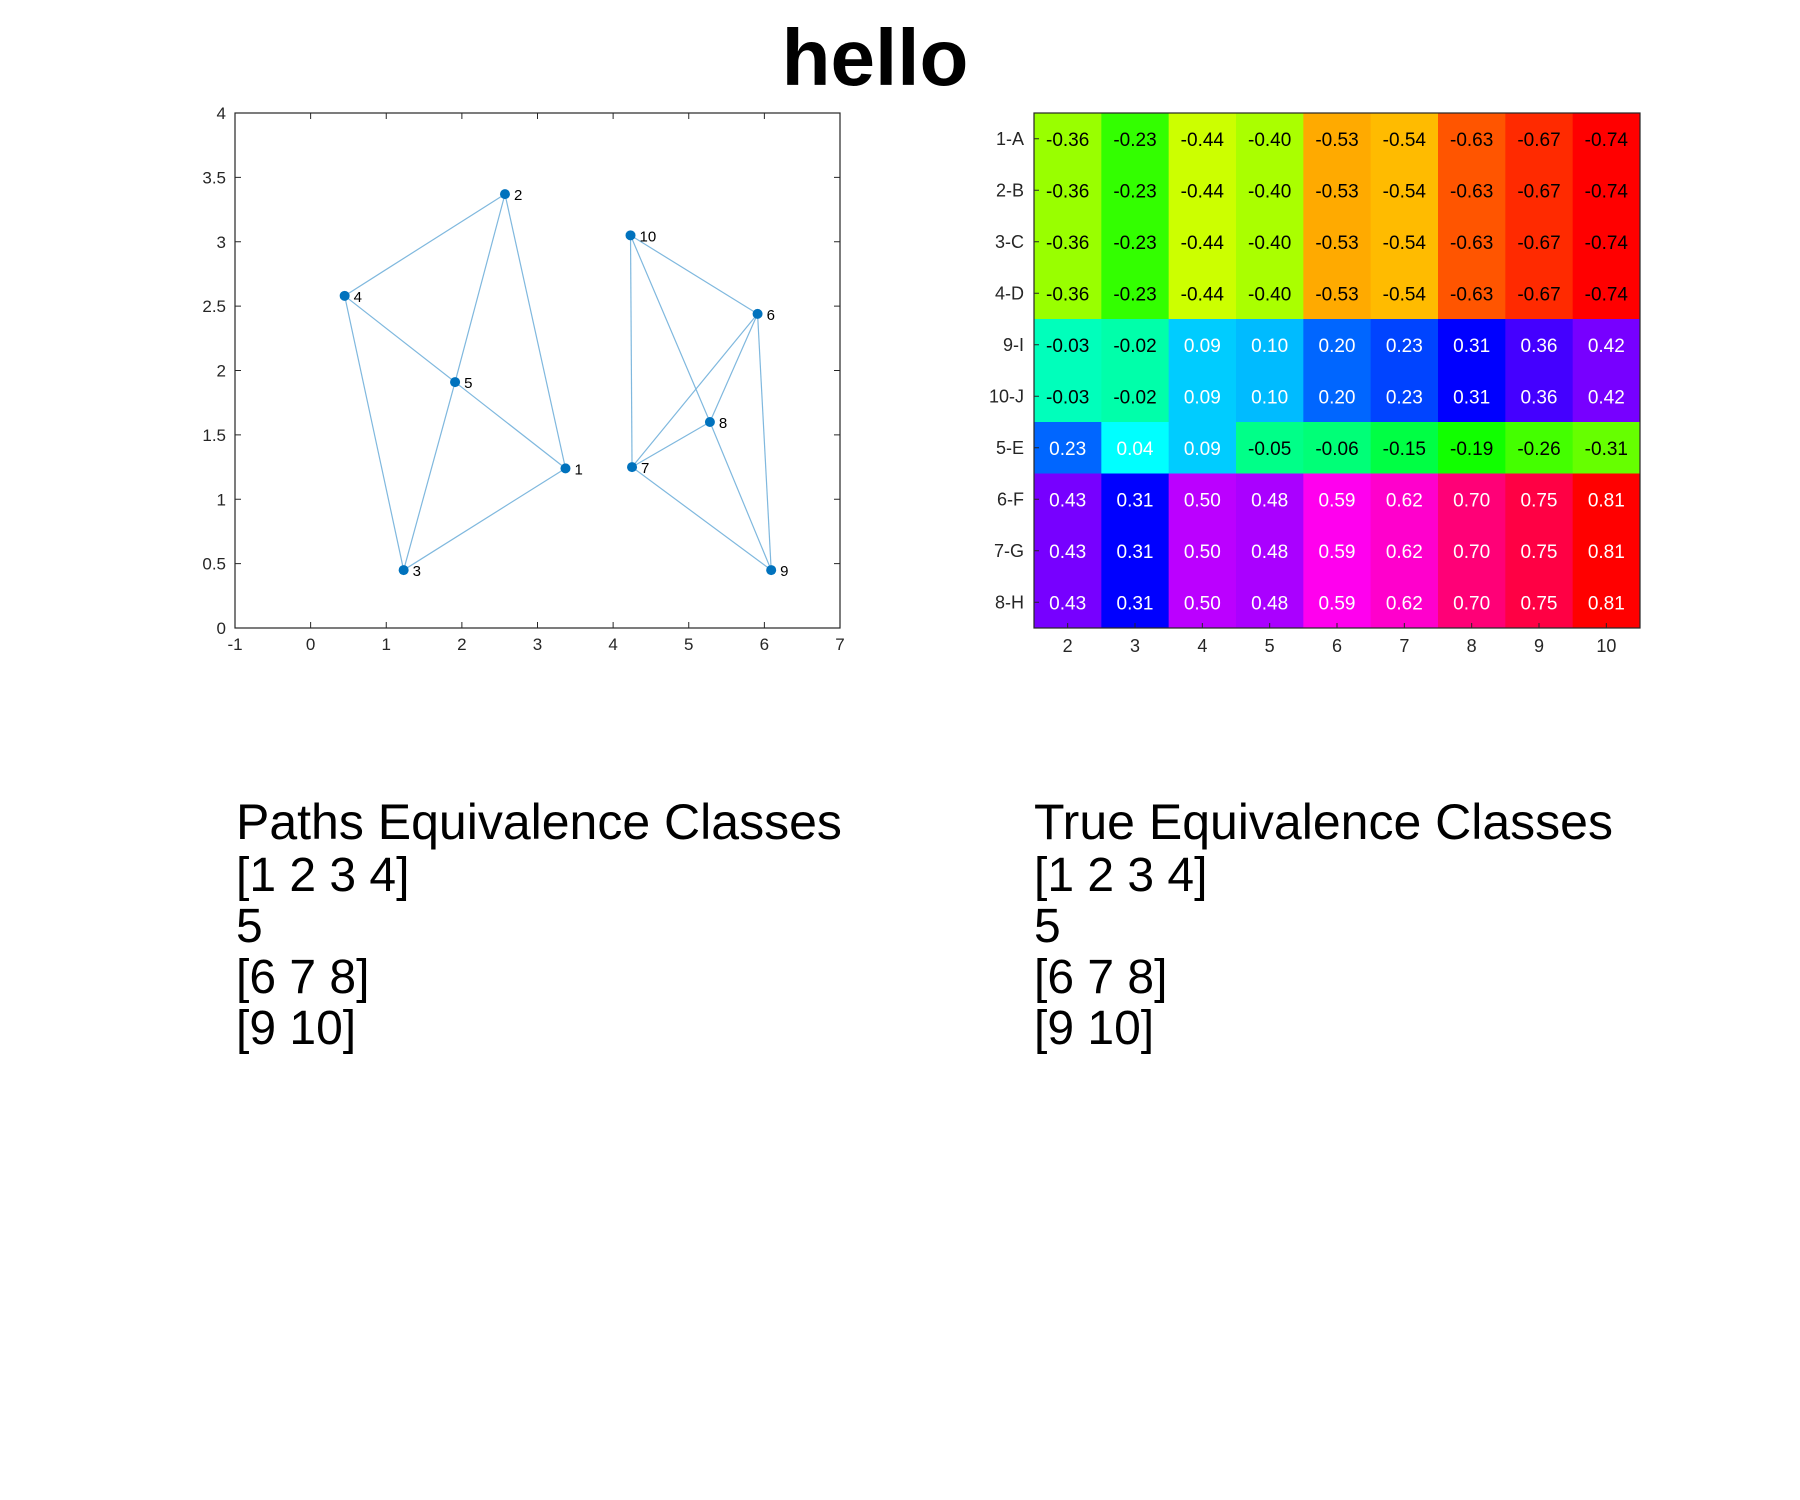 The height and width of the screenshot is (1500, 1800). I want to click on heatmap-cell-value: 0.75, so click(1539, 500).